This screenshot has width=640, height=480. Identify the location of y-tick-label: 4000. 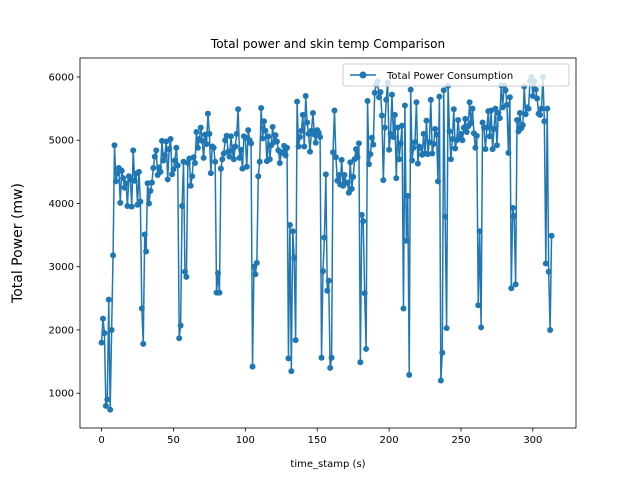
(61, 204).